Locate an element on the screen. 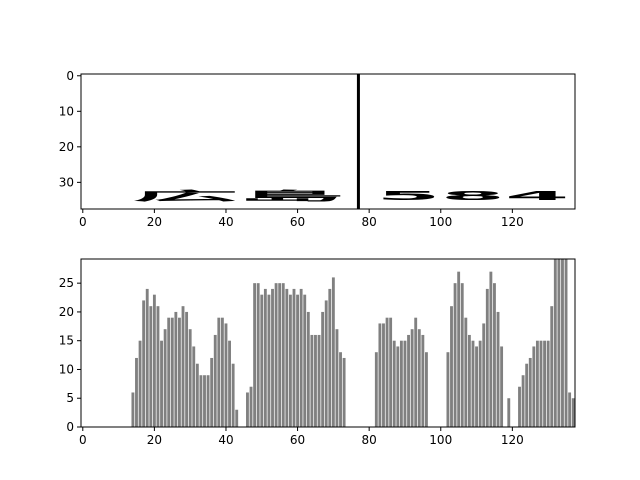  glyph-text: 584 is located at coordinates (472, 196).